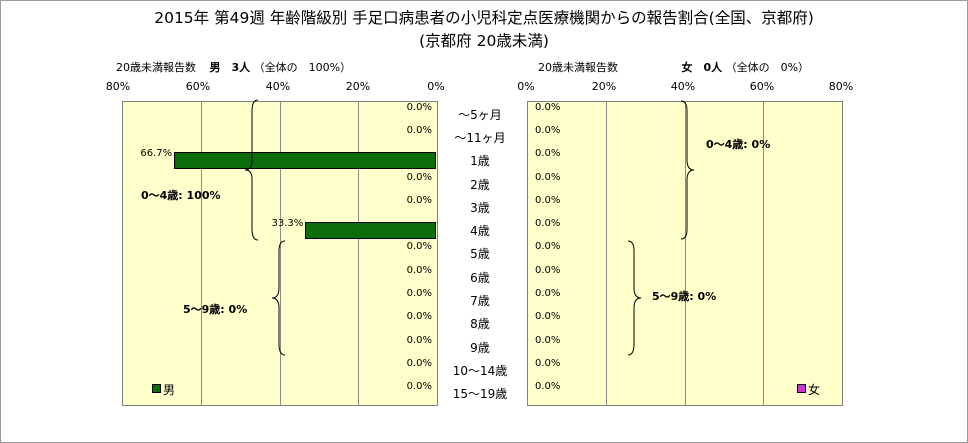  I want to click on male-value-label: 33.3%, so click(287, 224).